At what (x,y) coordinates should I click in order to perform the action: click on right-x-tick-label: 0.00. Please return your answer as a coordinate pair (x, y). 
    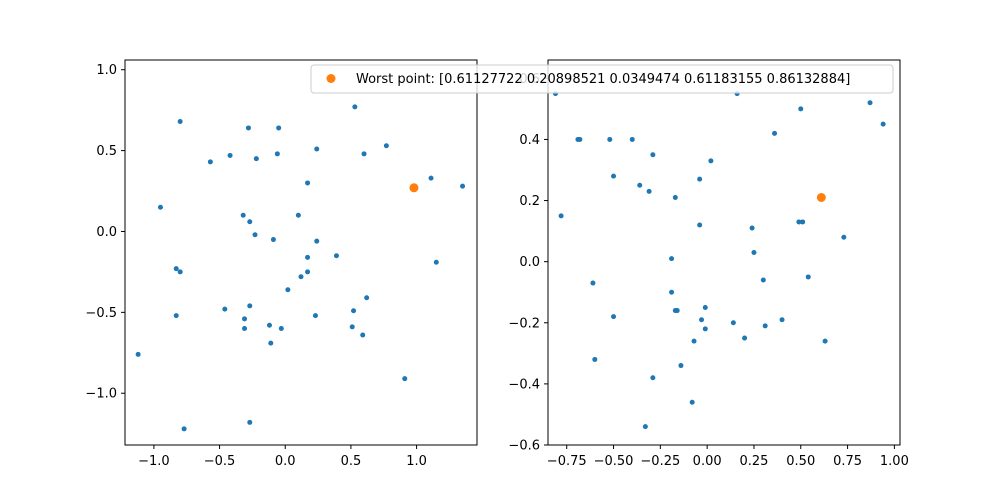
    Looking at the image, I should click on (707, 461).